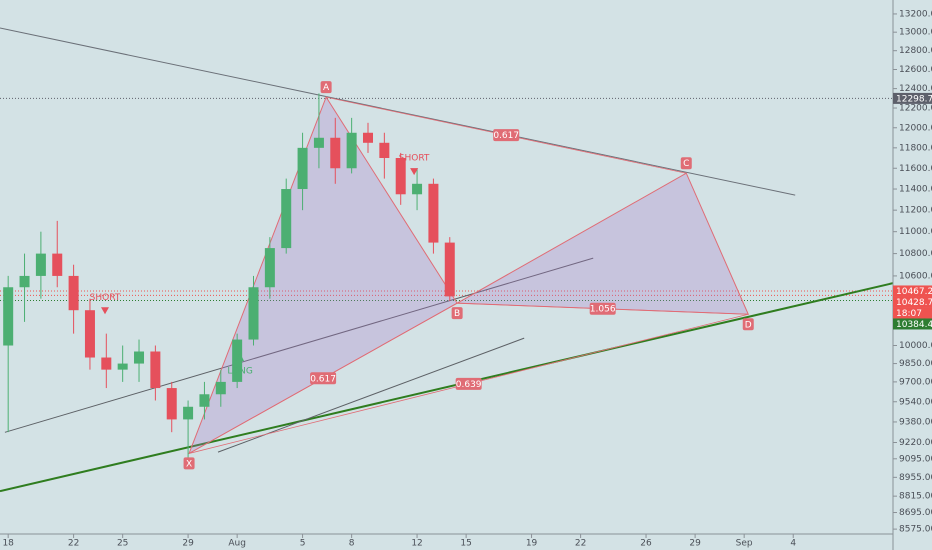 This screenshot has width=932, height=550. I want to click on y-tick-label: 9380.00, so click(915, 422).